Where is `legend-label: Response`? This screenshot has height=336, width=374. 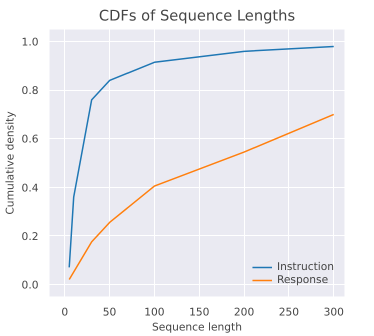 legend-label: Response is located at coordinates (302, 279).